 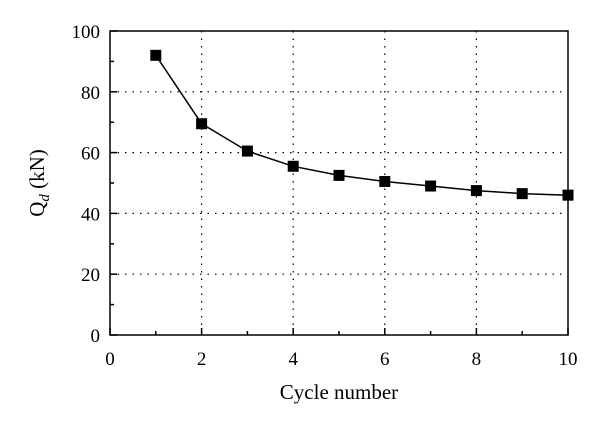 What do you see at coordinates (90, 214) in the screenshot?
I see `y-tick-label: 40` at bounding box center [90, 214].